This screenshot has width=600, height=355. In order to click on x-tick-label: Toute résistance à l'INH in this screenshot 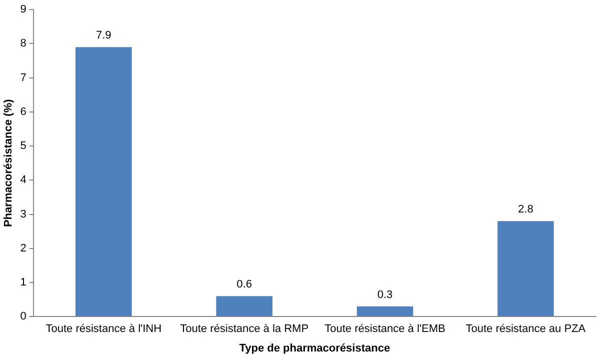, I will do `click(104, 329)`.